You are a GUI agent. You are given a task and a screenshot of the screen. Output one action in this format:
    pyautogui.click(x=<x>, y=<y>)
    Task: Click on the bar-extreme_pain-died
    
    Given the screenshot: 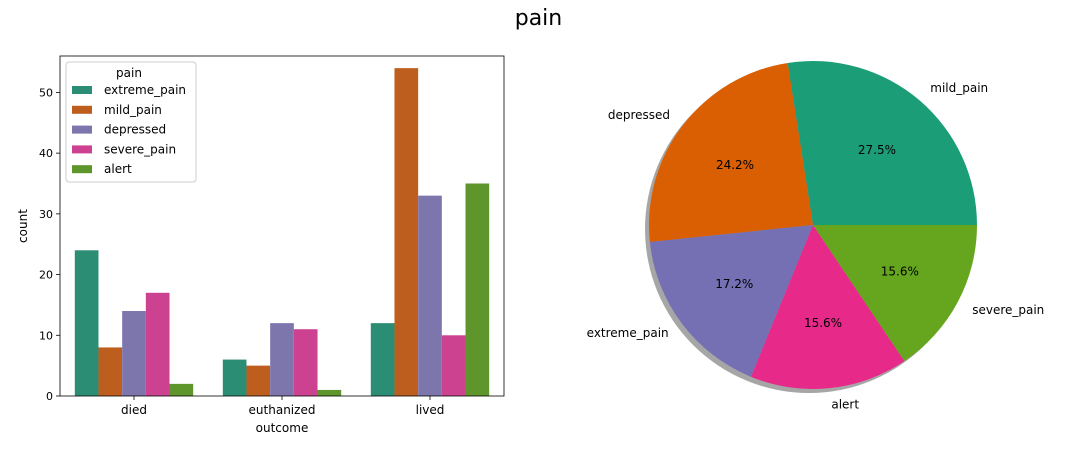 What is the action you would take?
    pyautogui.click(x=86, y=323)
    